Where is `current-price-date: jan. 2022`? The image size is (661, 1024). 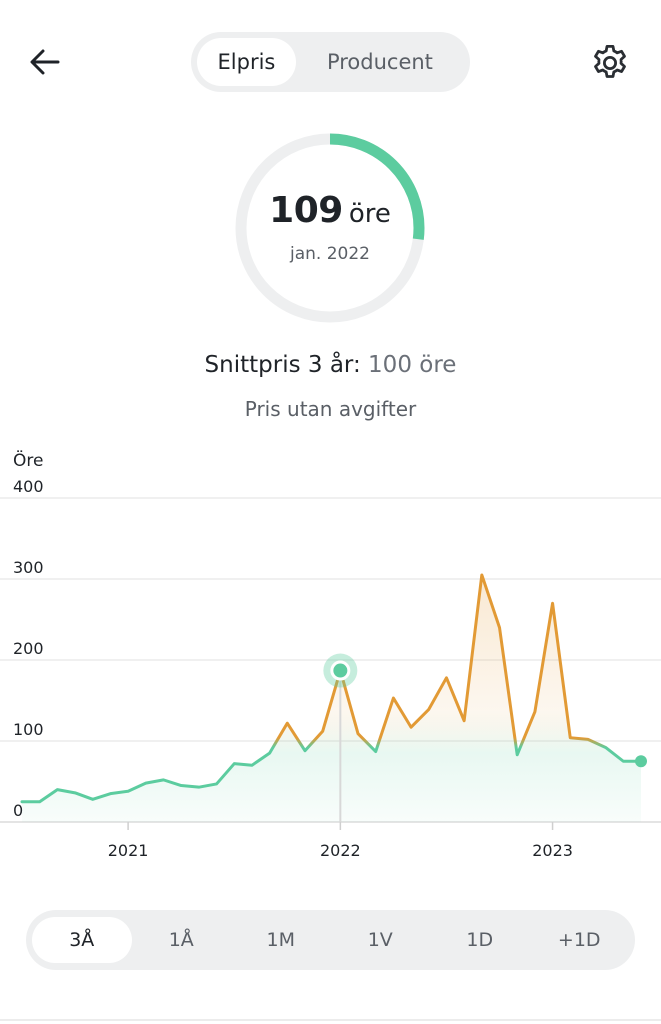
current-price-date: jan. 2022 is located at coordinates (330, 254).